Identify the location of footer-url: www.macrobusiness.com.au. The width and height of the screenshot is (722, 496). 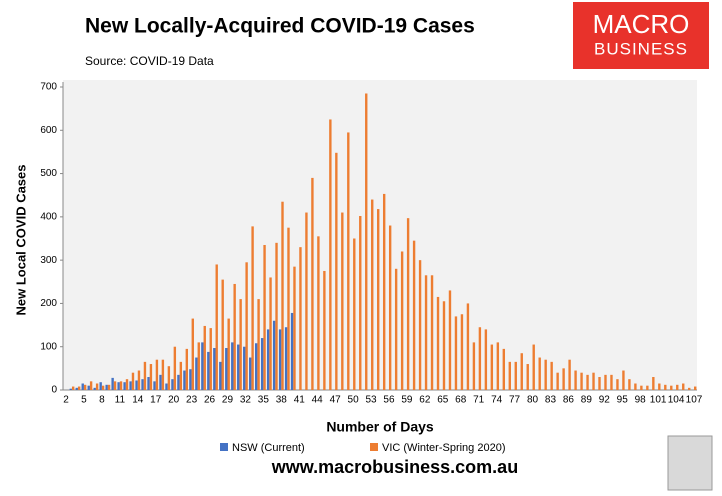
(394, 467).